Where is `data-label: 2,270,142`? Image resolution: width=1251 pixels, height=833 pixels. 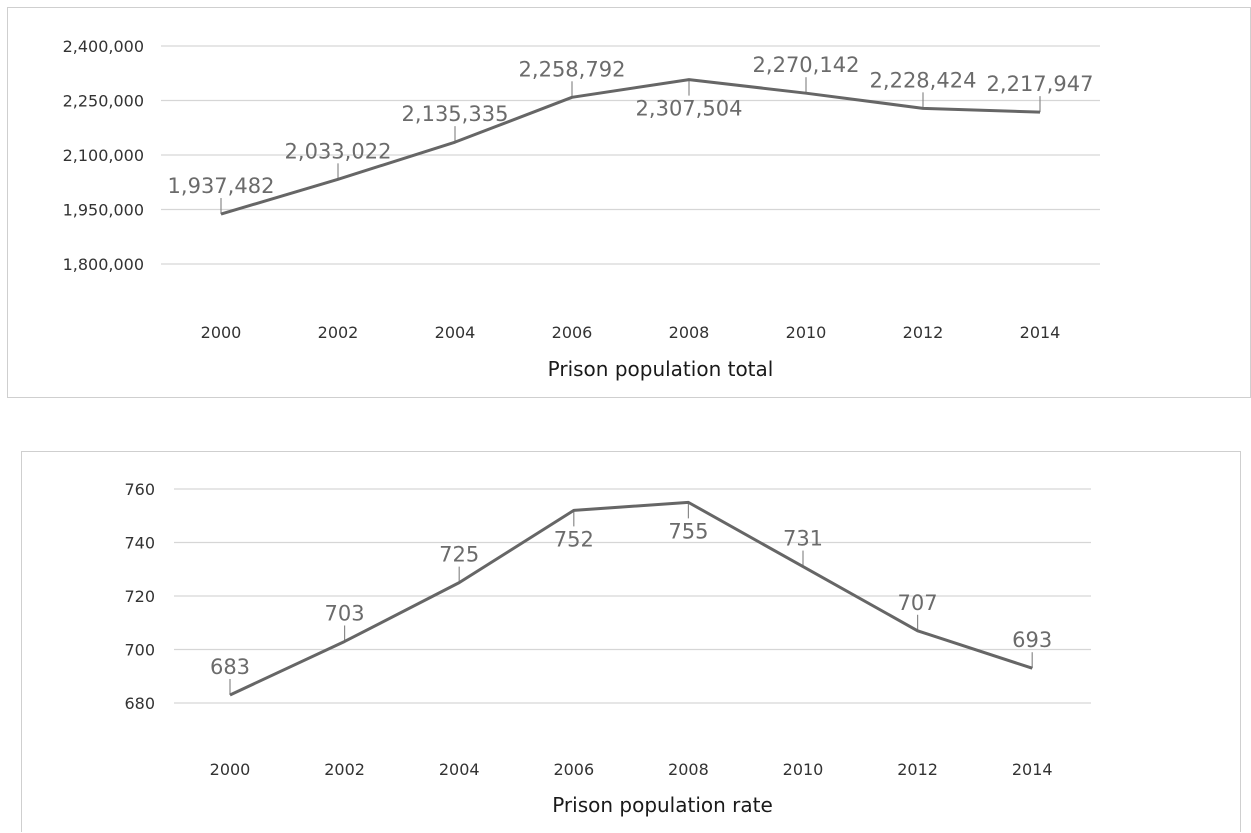
data-label: 2,270,142 is located at coordinates (806, 65).